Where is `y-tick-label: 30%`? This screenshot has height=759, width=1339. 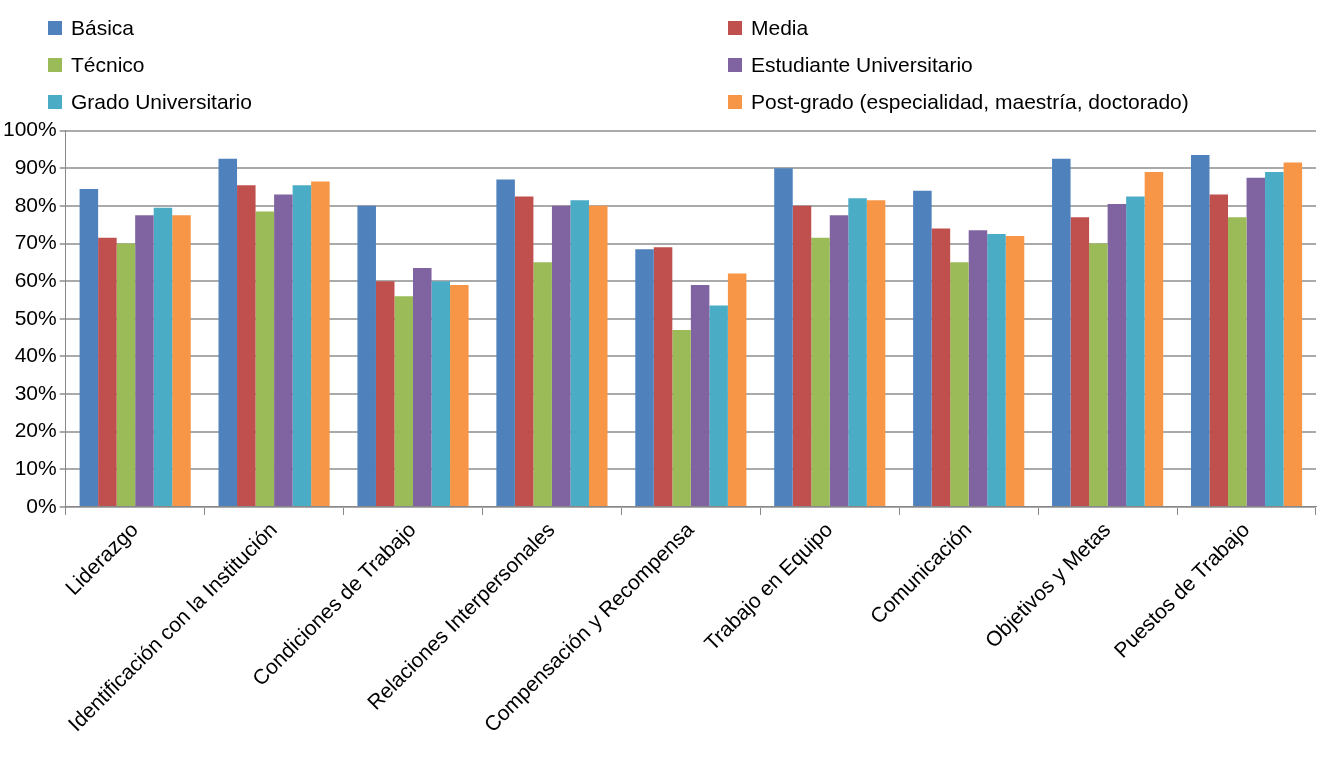 y-tick-label: 30% is located at coordinates (35, 392).